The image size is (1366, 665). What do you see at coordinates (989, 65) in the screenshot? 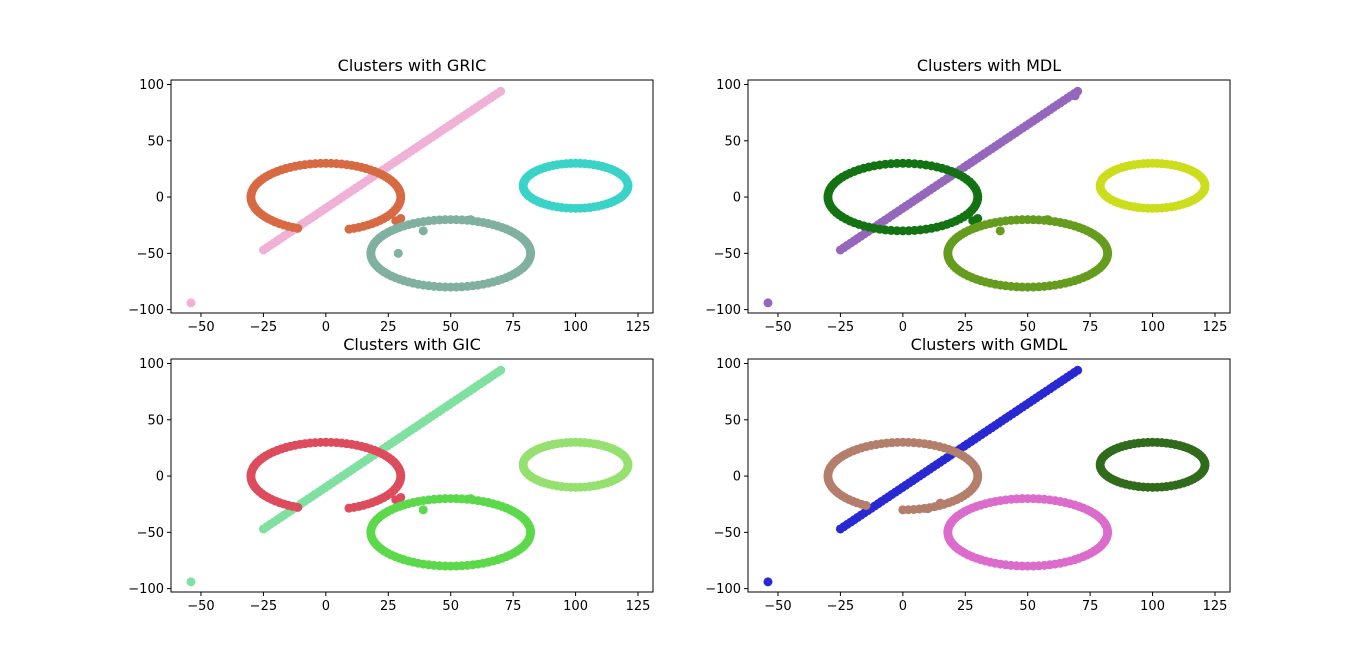
I see `chart-title: Clusters with MDL` at bounding box center [989, 65].